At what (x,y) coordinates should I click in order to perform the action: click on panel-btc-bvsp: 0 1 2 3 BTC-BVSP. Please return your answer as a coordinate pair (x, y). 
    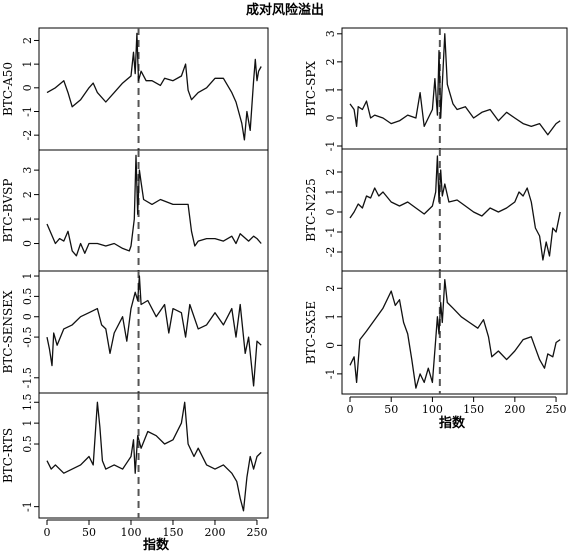
    Looking at the image, I should click on (135, 210).